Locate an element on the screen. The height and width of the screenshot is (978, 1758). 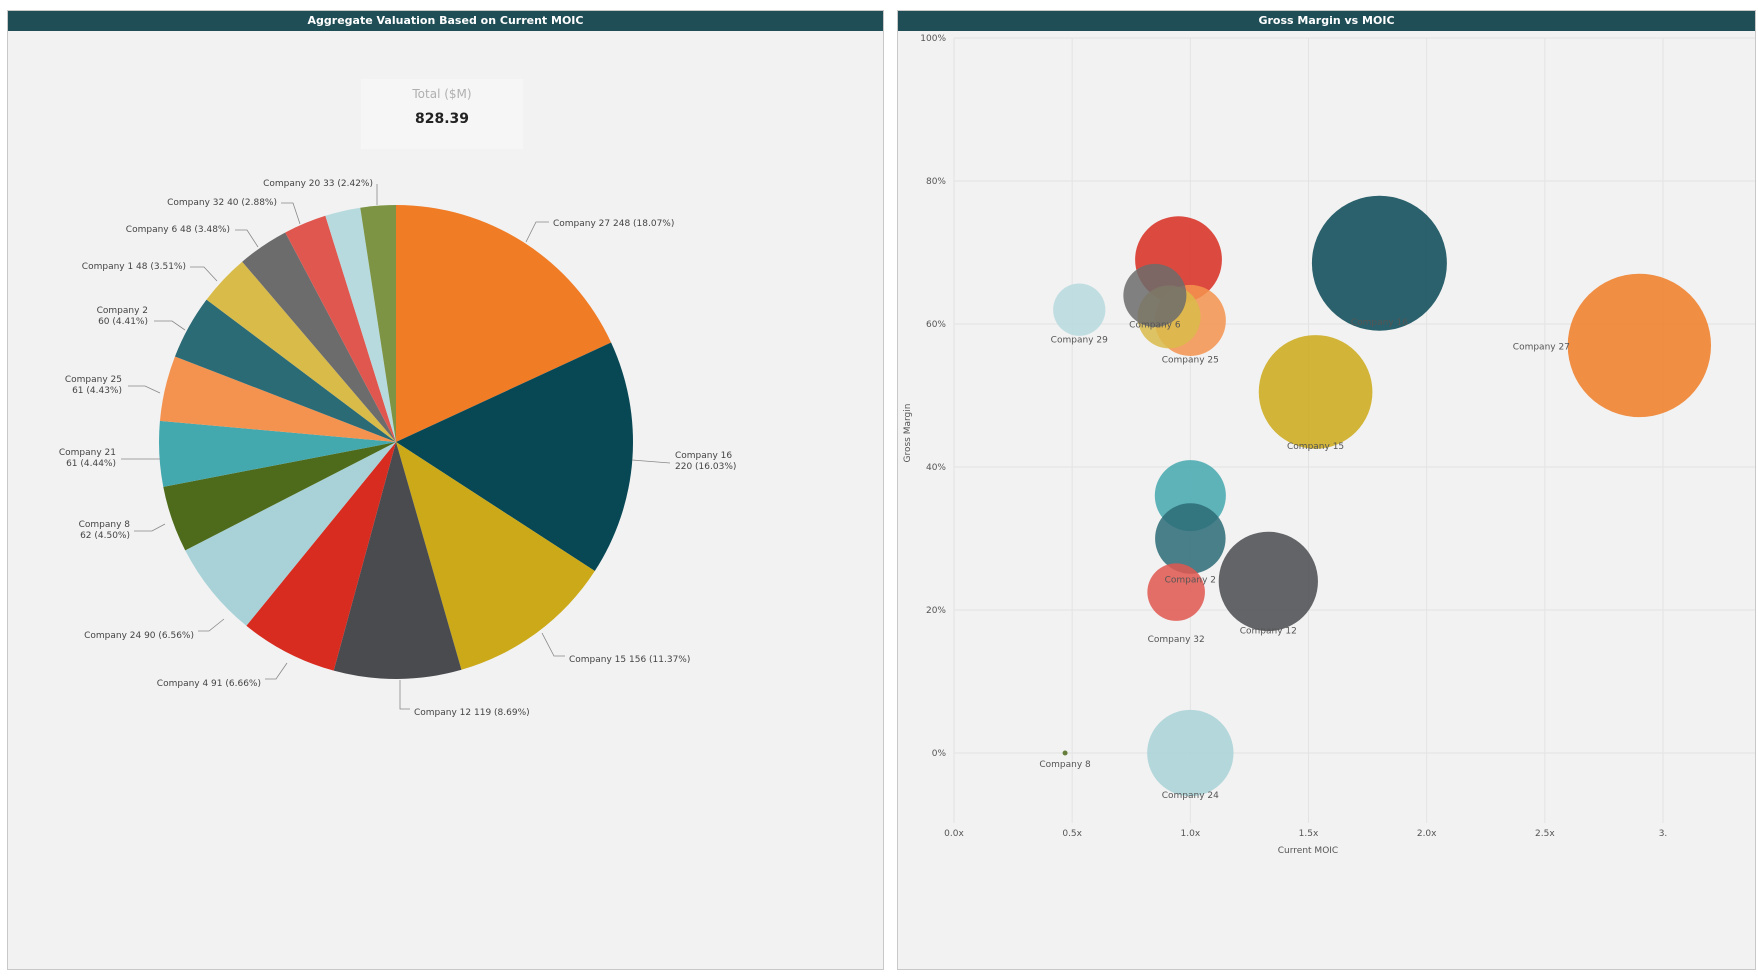
bubble-label-company-25: Company 25 is located at coordinates (1190, 360).